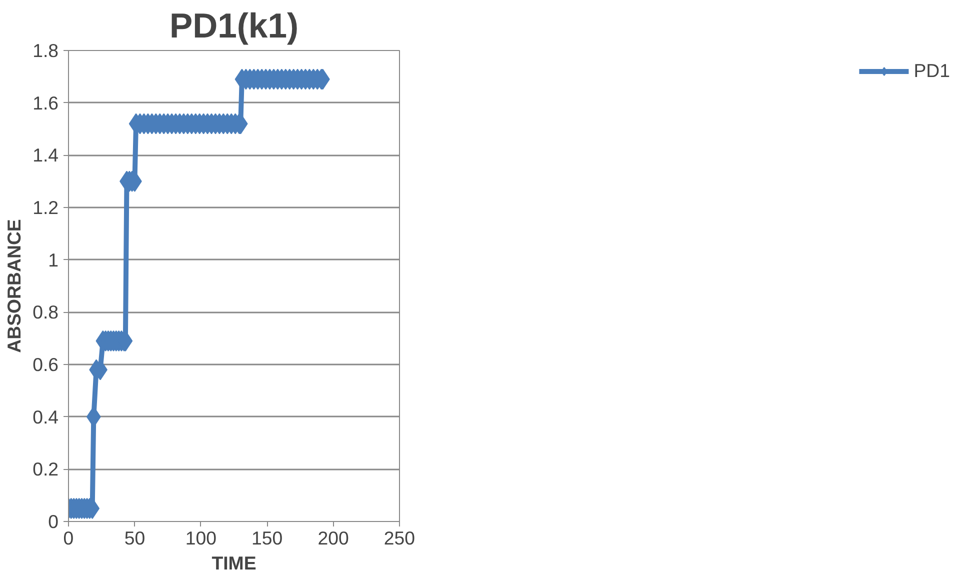  I want to click on x-tick-label: 200, so click(333, 538).